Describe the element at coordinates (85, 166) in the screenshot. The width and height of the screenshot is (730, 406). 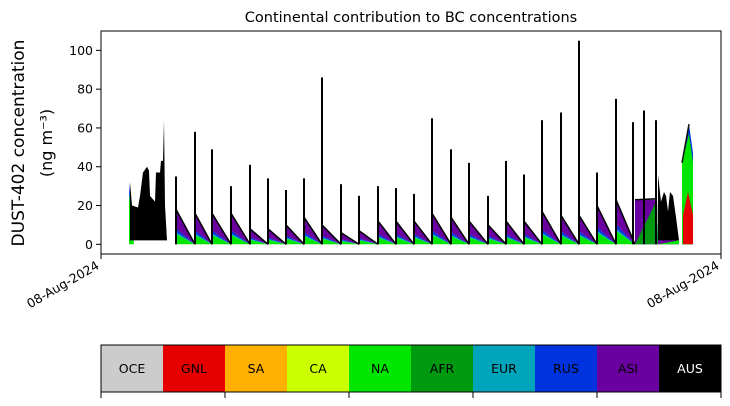
I see `y-tick-label: 40` at that location.